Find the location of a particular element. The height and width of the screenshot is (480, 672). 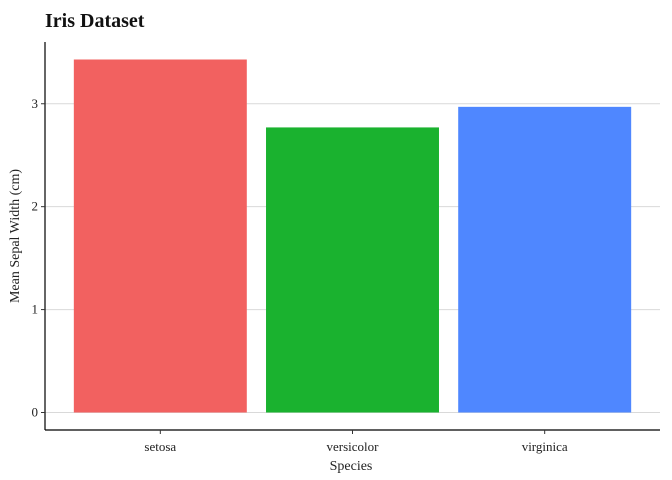

y-tick-label: 0 is located at coordinates (35, 412).